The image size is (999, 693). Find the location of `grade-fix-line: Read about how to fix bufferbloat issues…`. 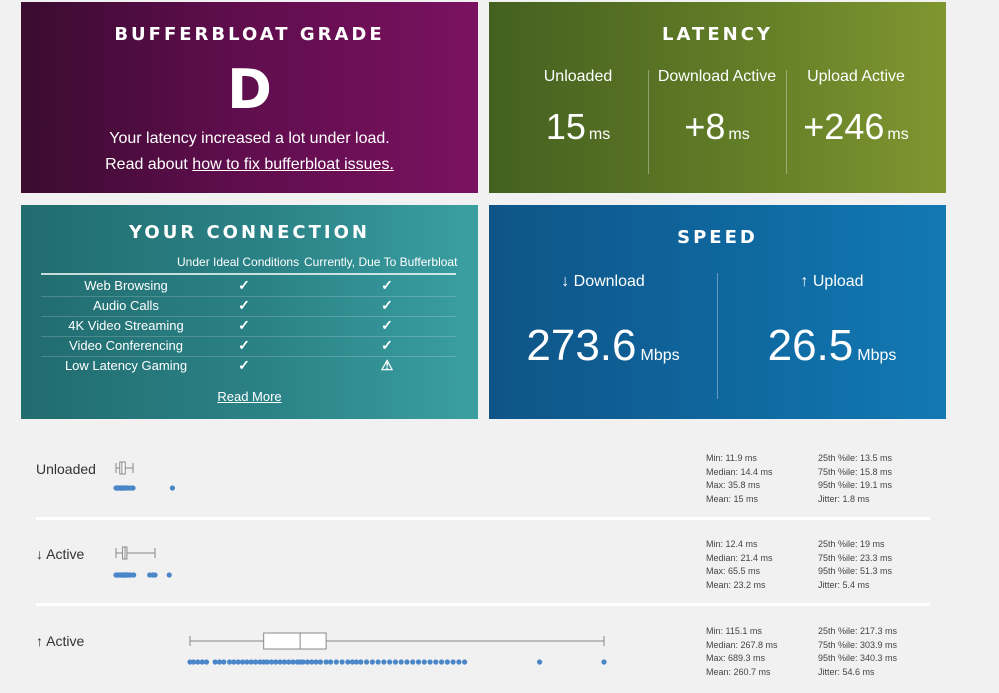

grade-fix-line: Read about how to fix bufferbloat issues… is located at coordinates (249, 165).